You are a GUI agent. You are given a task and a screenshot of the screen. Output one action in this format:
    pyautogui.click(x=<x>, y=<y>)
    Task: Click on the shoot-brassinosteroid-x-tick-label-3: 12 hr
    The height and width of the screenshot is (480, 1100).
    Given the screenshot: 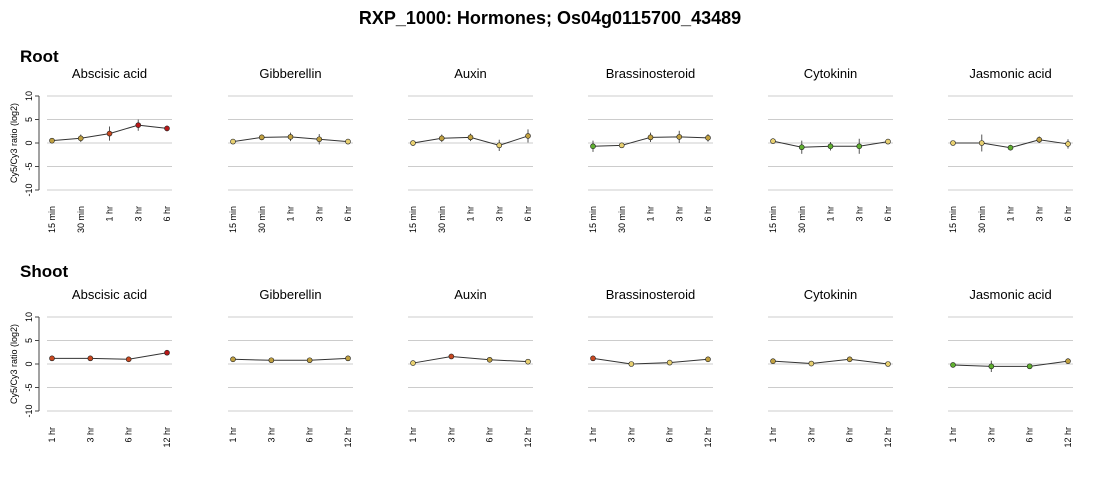 What is the action you would take?
    pyautogui.click(x=708, y=437)
    